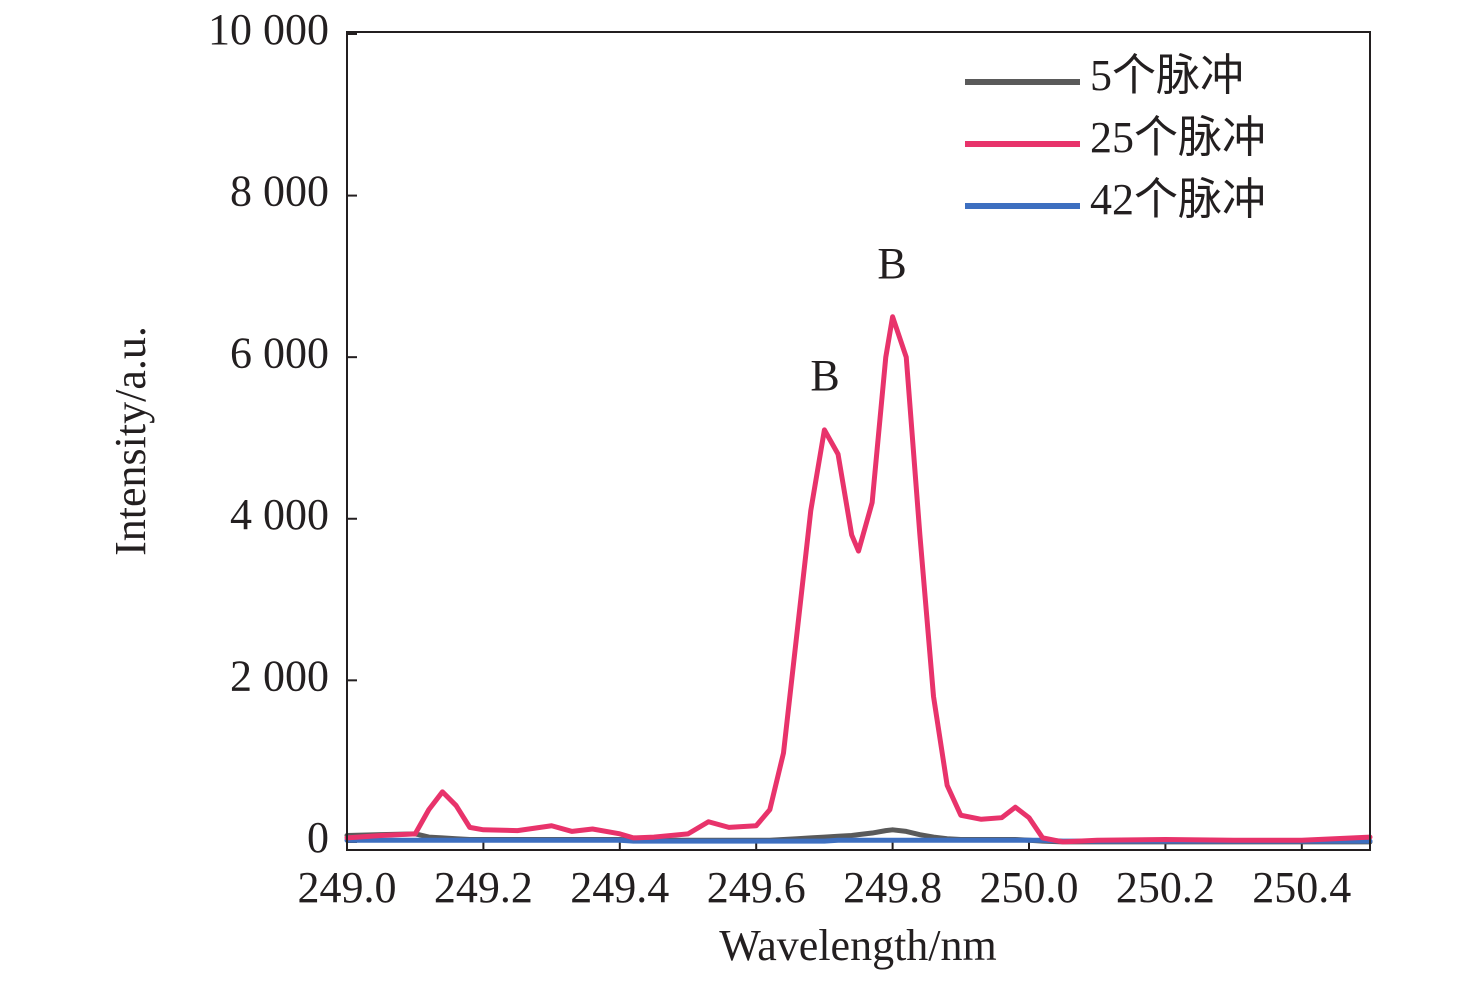  I want to click on x-tick-label: 249.4, so click(619, 887).